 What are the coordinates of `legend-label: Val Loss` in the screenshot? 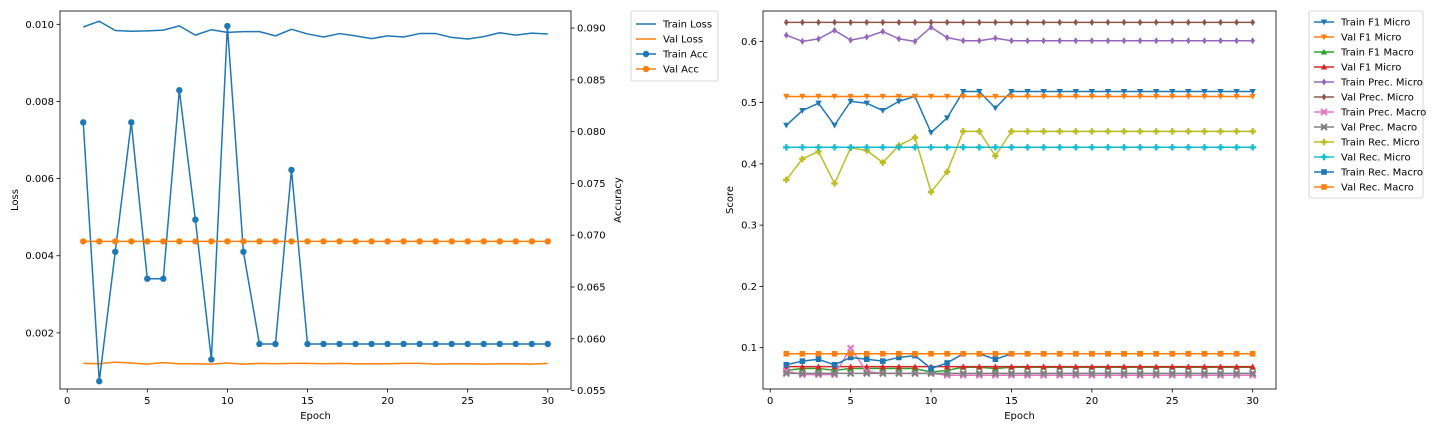 It's located at (683, 40).